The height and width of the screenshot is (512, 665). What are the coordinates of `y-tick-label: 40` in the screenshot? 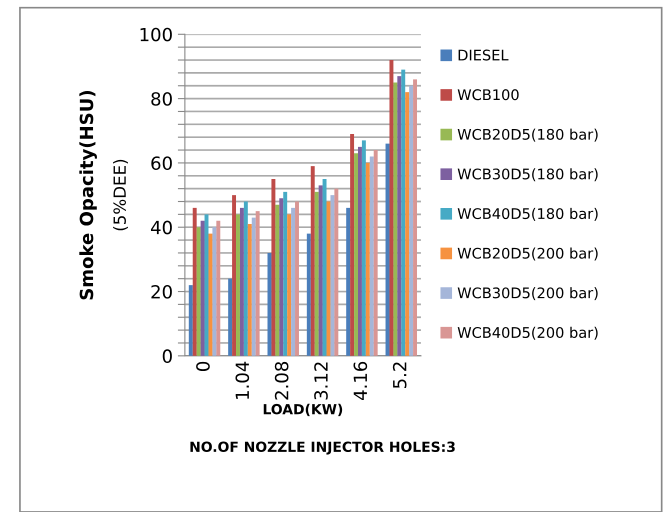 It's located at (161, 227).